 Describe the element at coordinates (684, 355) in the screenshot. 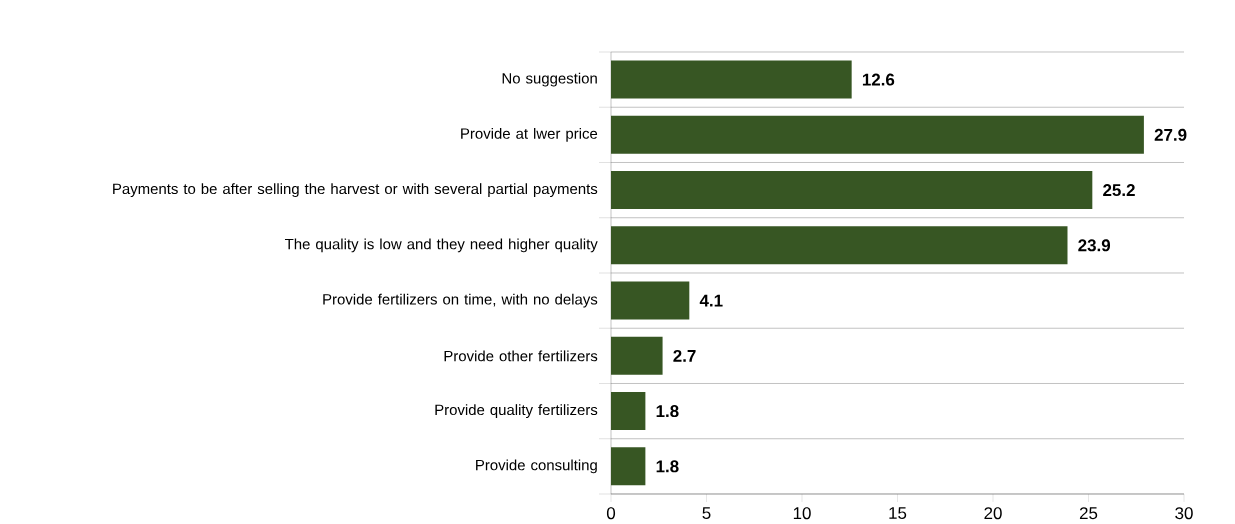

I see `data-label: 2.7` at that location.